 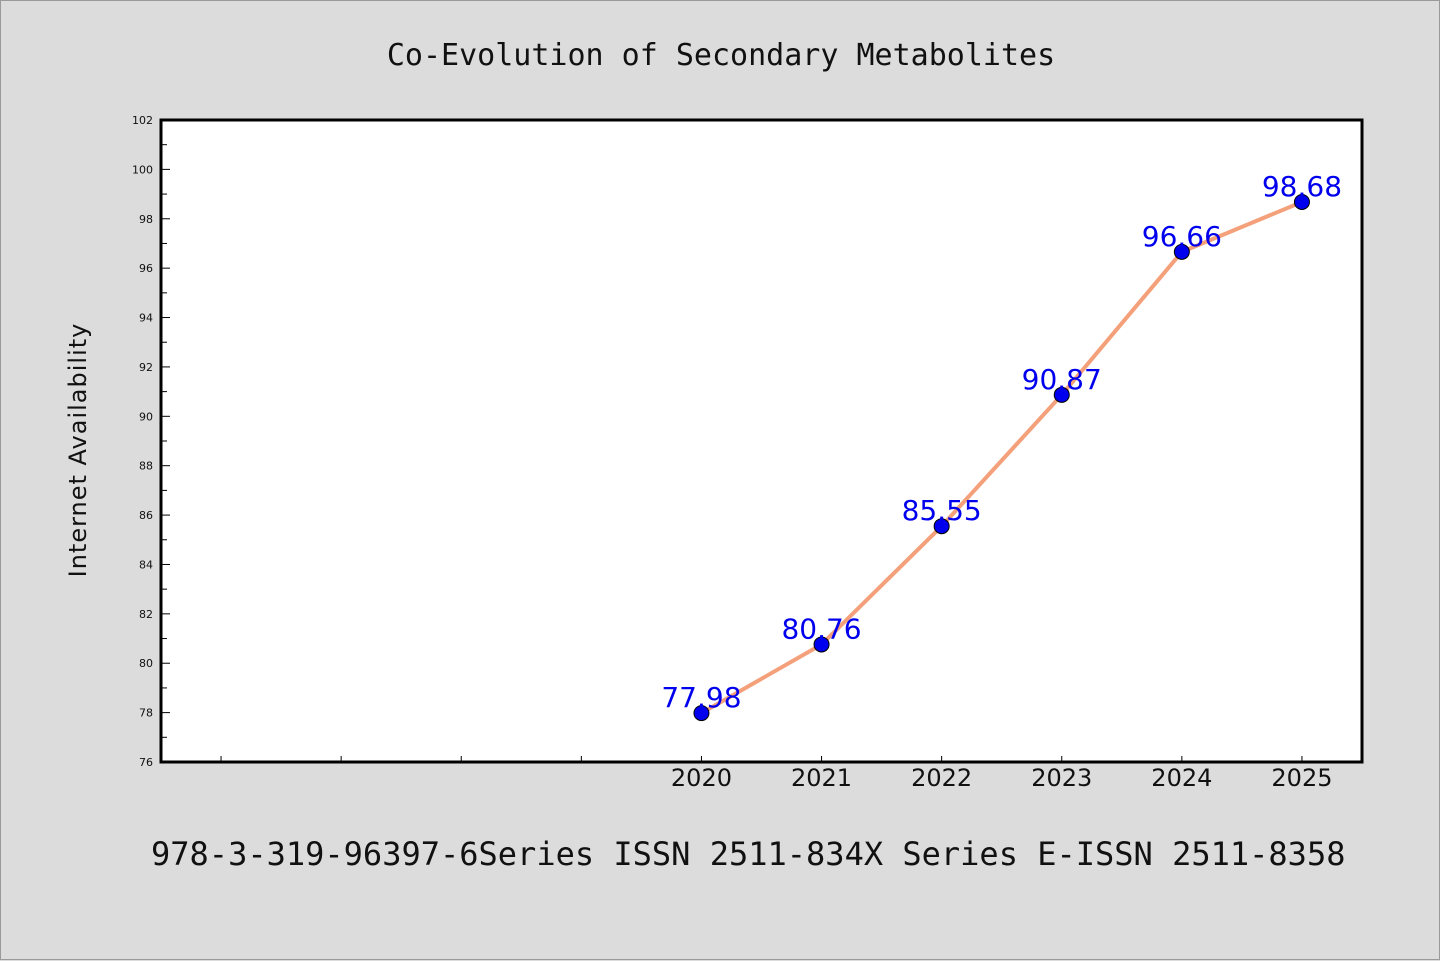 I want to click on y-tick-label: 92, so click(x=146, y=367).